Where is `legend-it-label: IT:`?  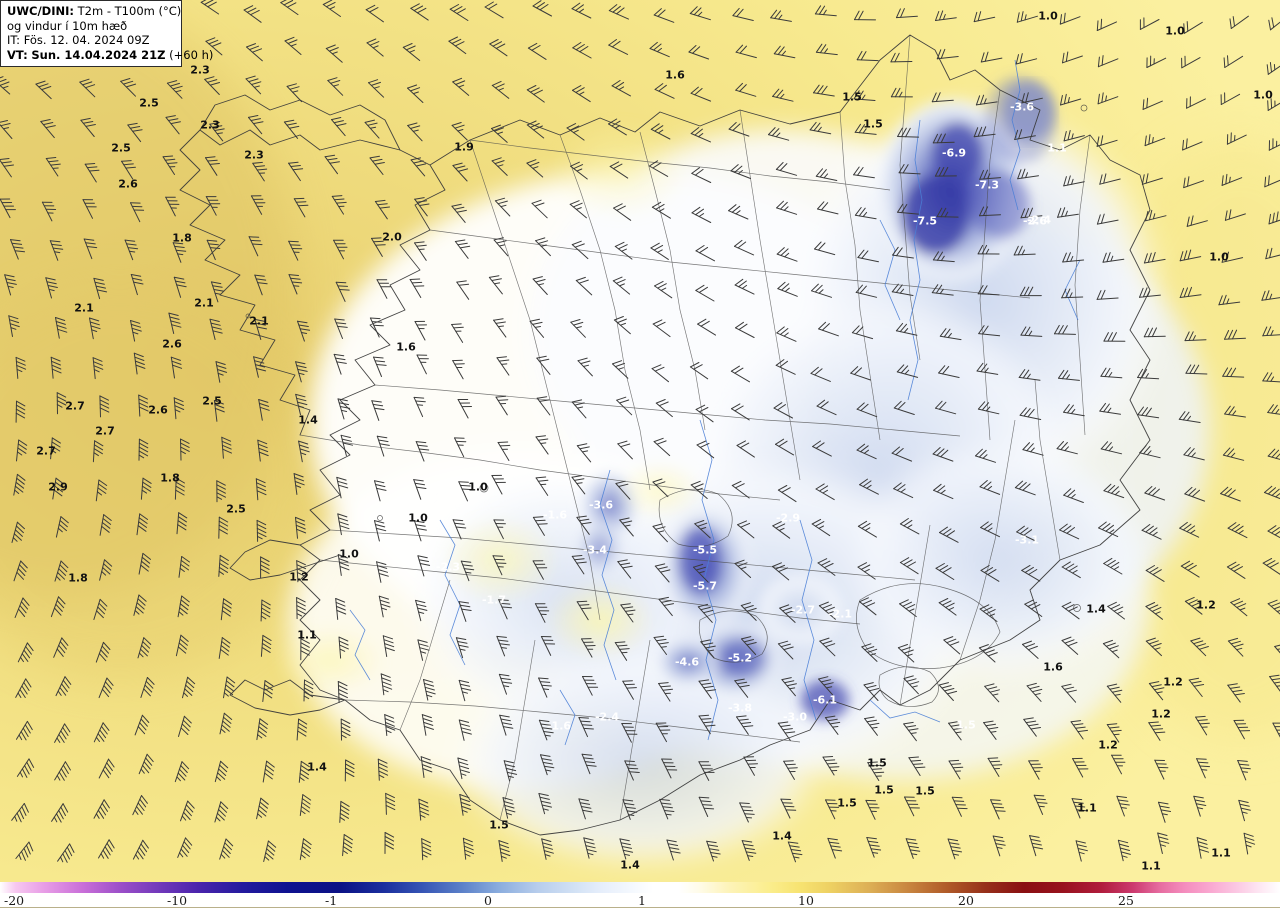
legend-it-label: IT: is located at coordinates (14, 40).